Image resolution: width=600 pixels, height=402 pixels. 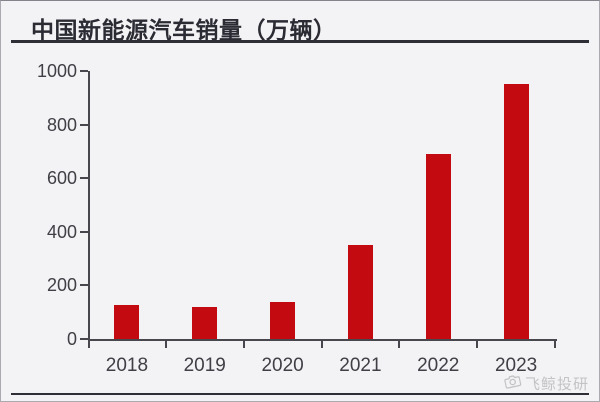 I want to click on x-axis-label-2020: 2020, so click(x=282, y=365).